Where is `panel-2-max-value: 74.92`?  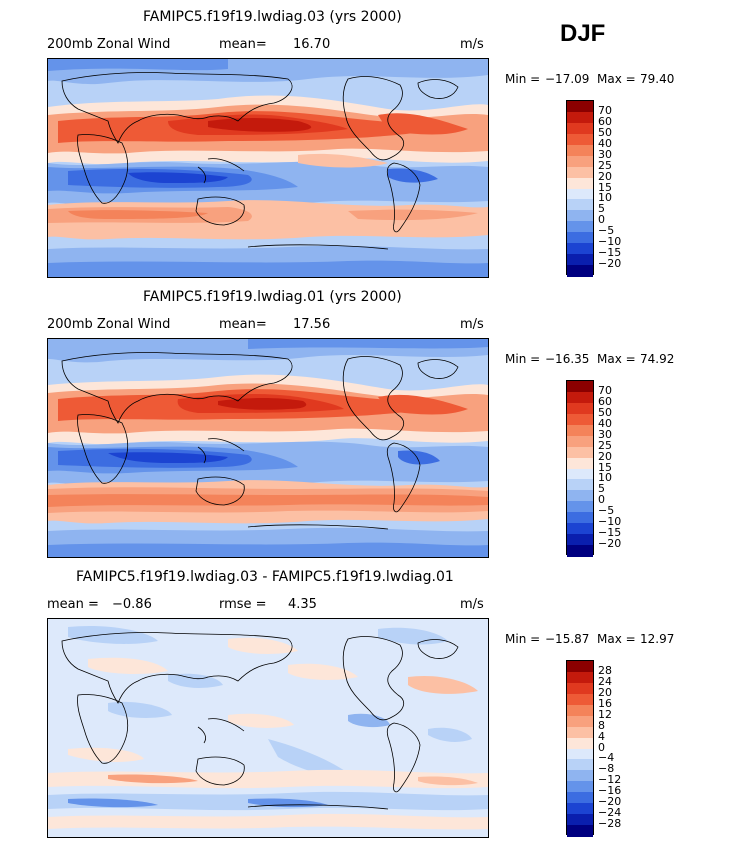
panel-2-max-value: 74.92 is located at coordinates (657, 359).